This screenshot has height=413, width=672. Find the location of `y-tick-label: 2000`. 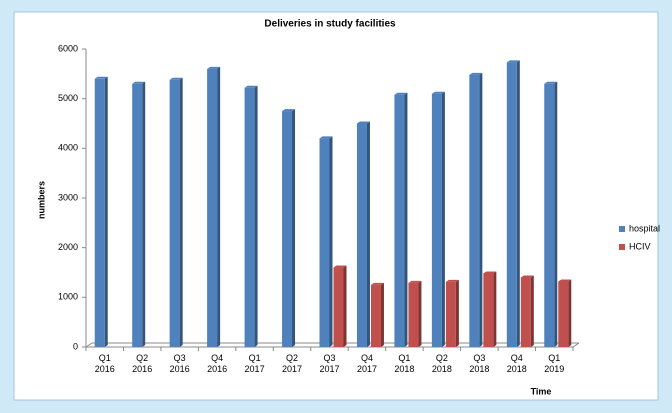

y-tick-label: 2000 is located at coordinates (68, 247).